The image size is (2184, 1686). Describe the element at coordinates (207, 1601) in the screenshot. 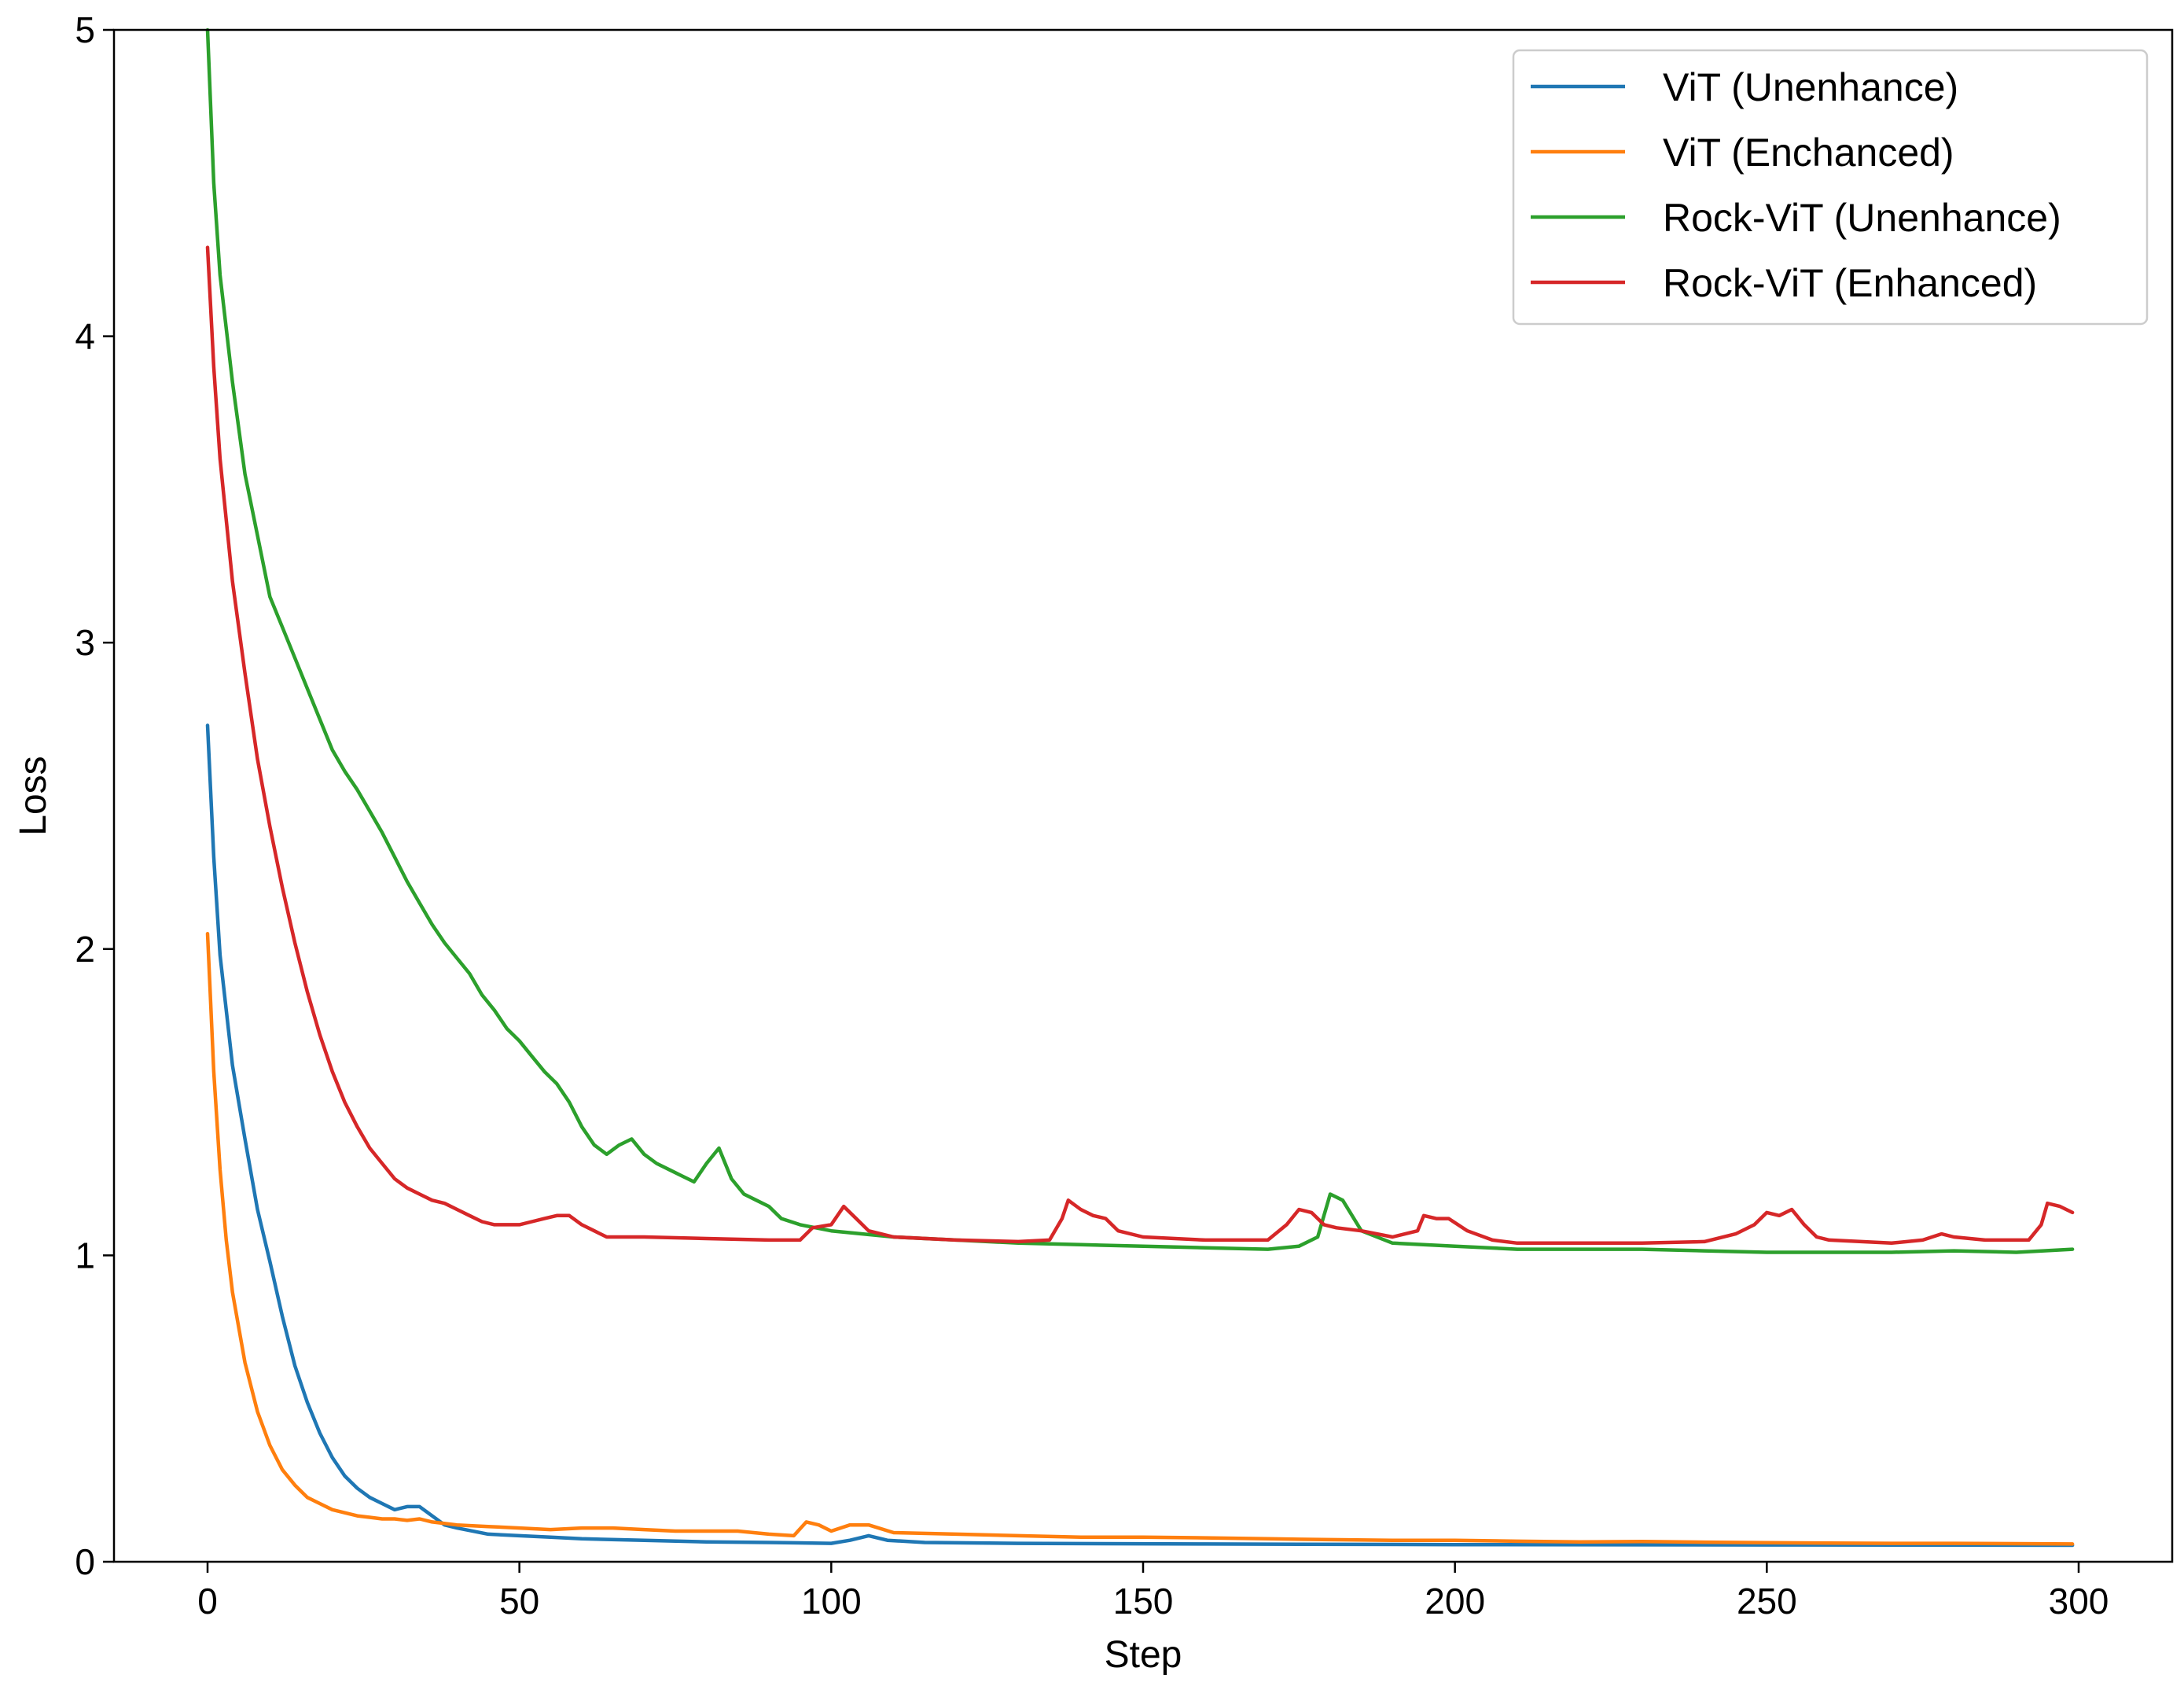

I see `x-tick-label: 0` at that location.